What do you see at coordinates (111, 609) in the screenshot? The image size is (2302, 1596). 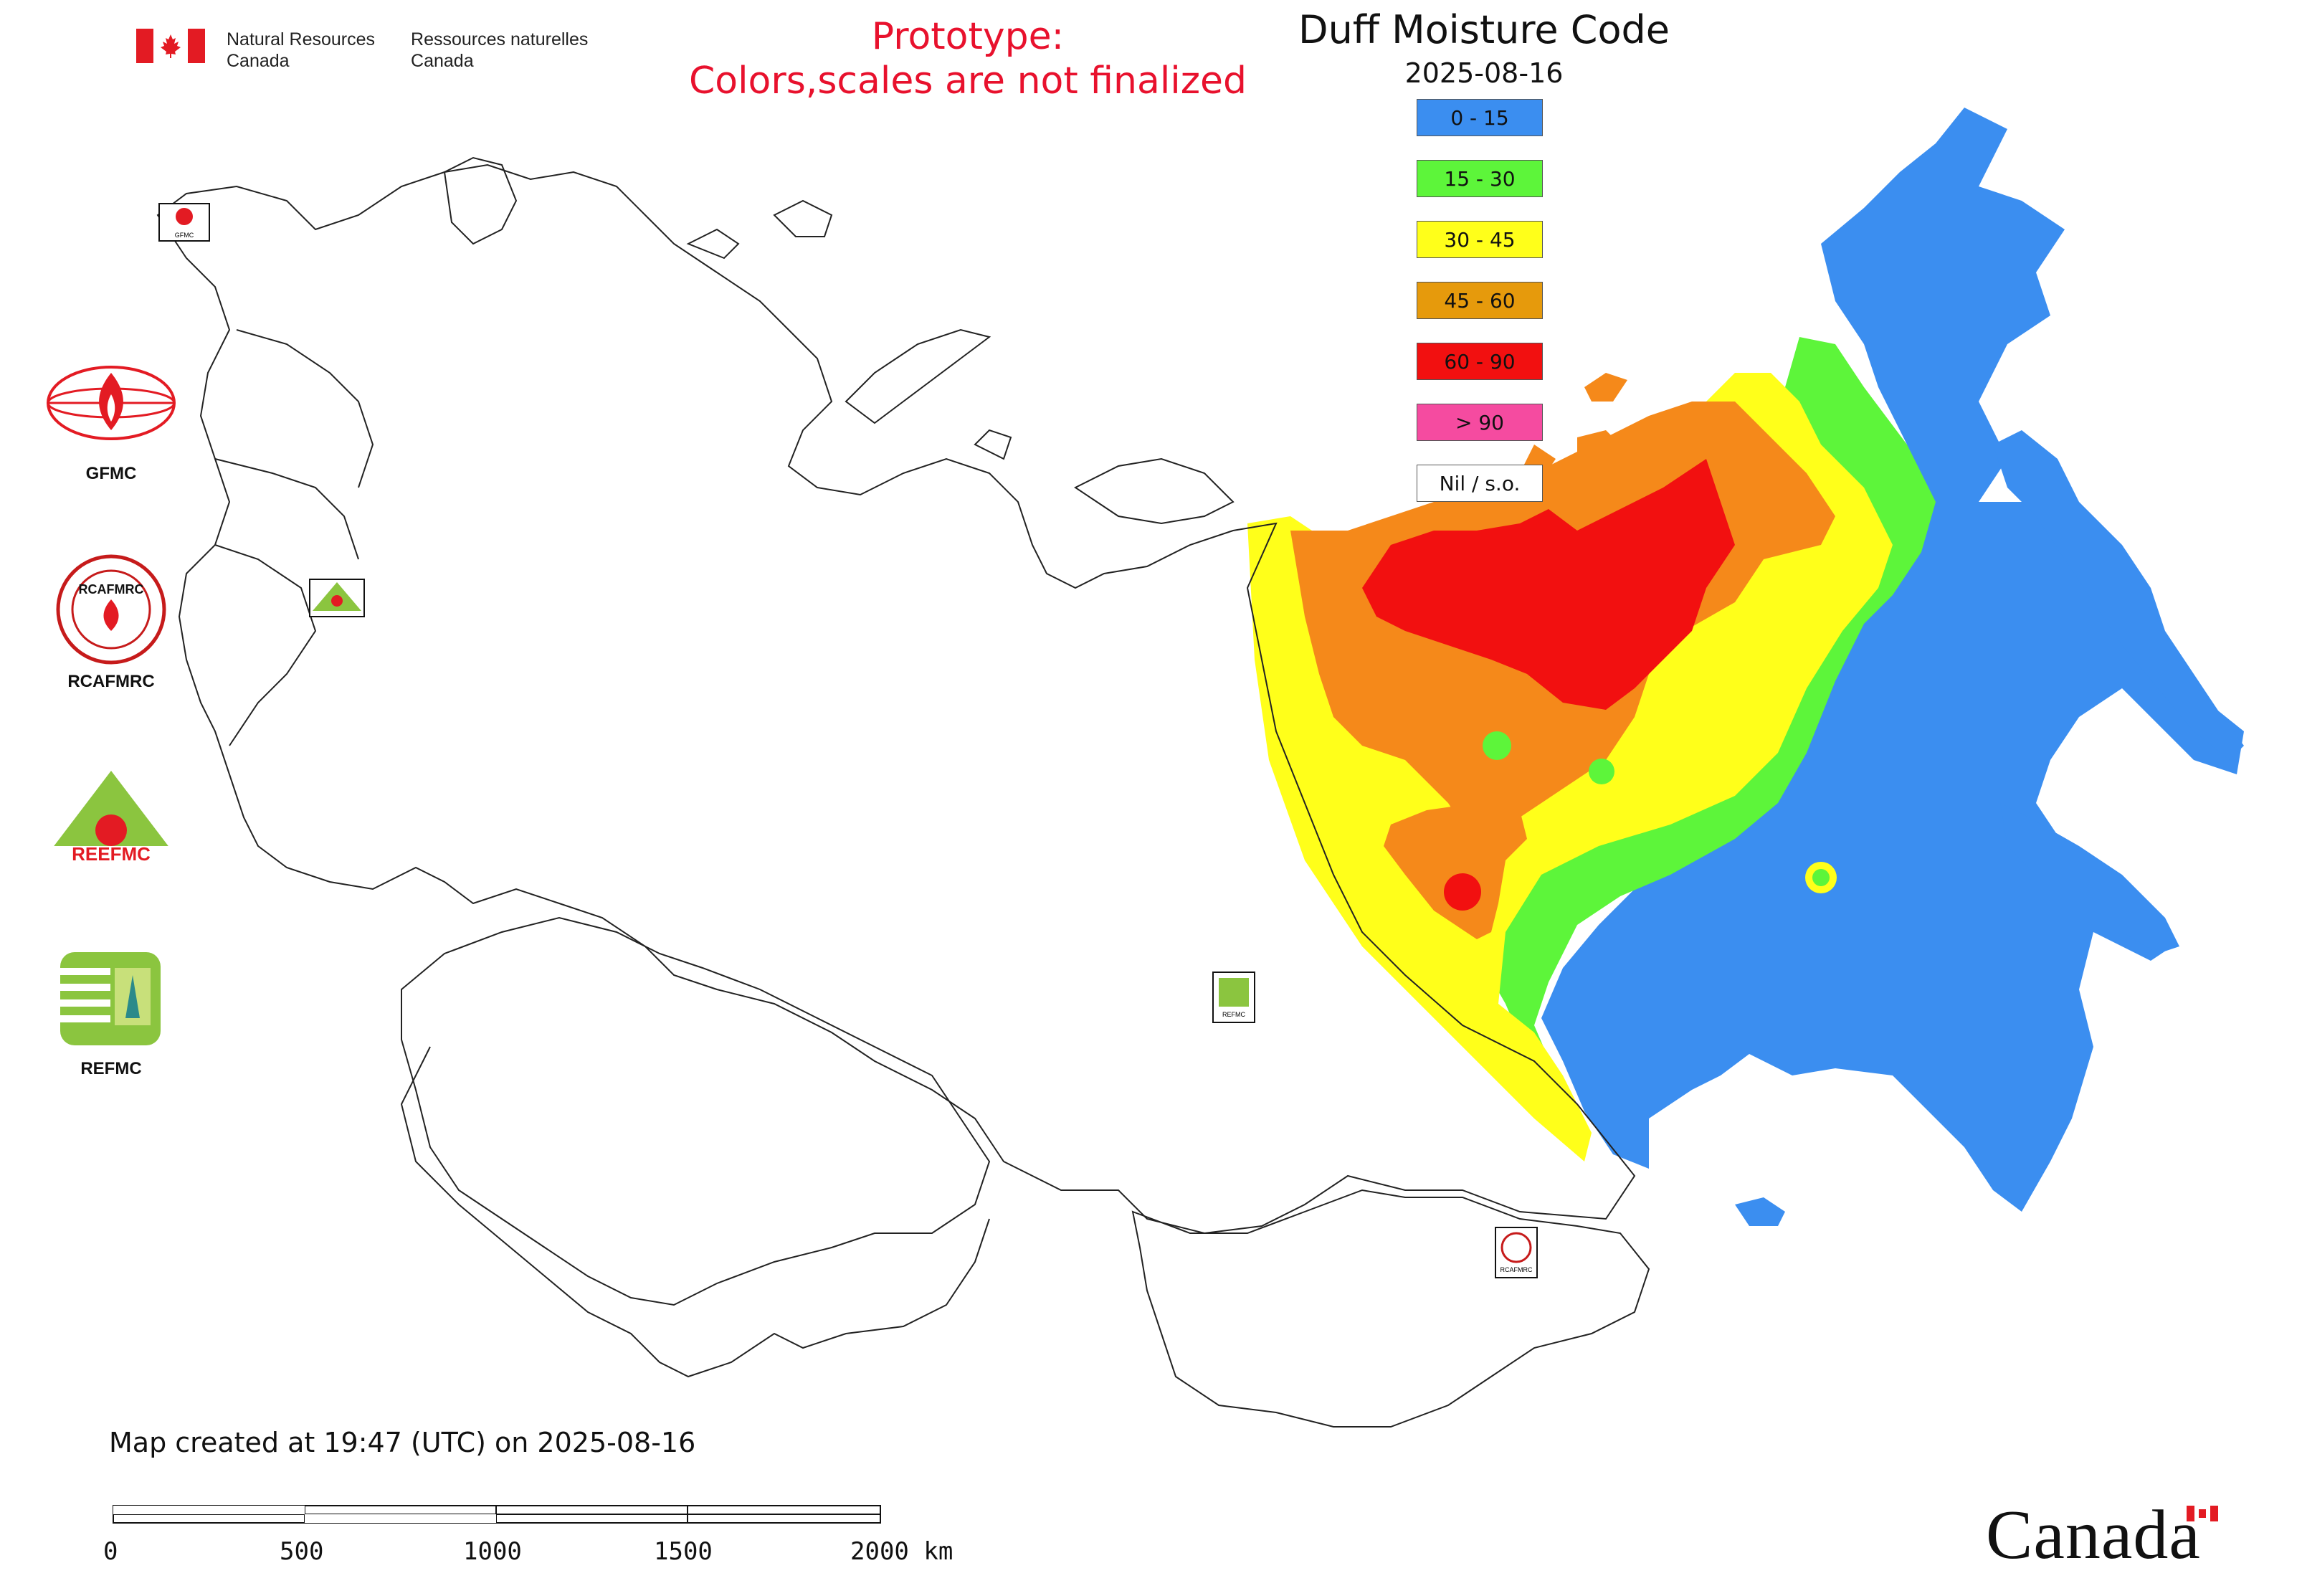 I see `rcafmrc-seal-icon: RCAFMRC` at bounding box center [111, 609].